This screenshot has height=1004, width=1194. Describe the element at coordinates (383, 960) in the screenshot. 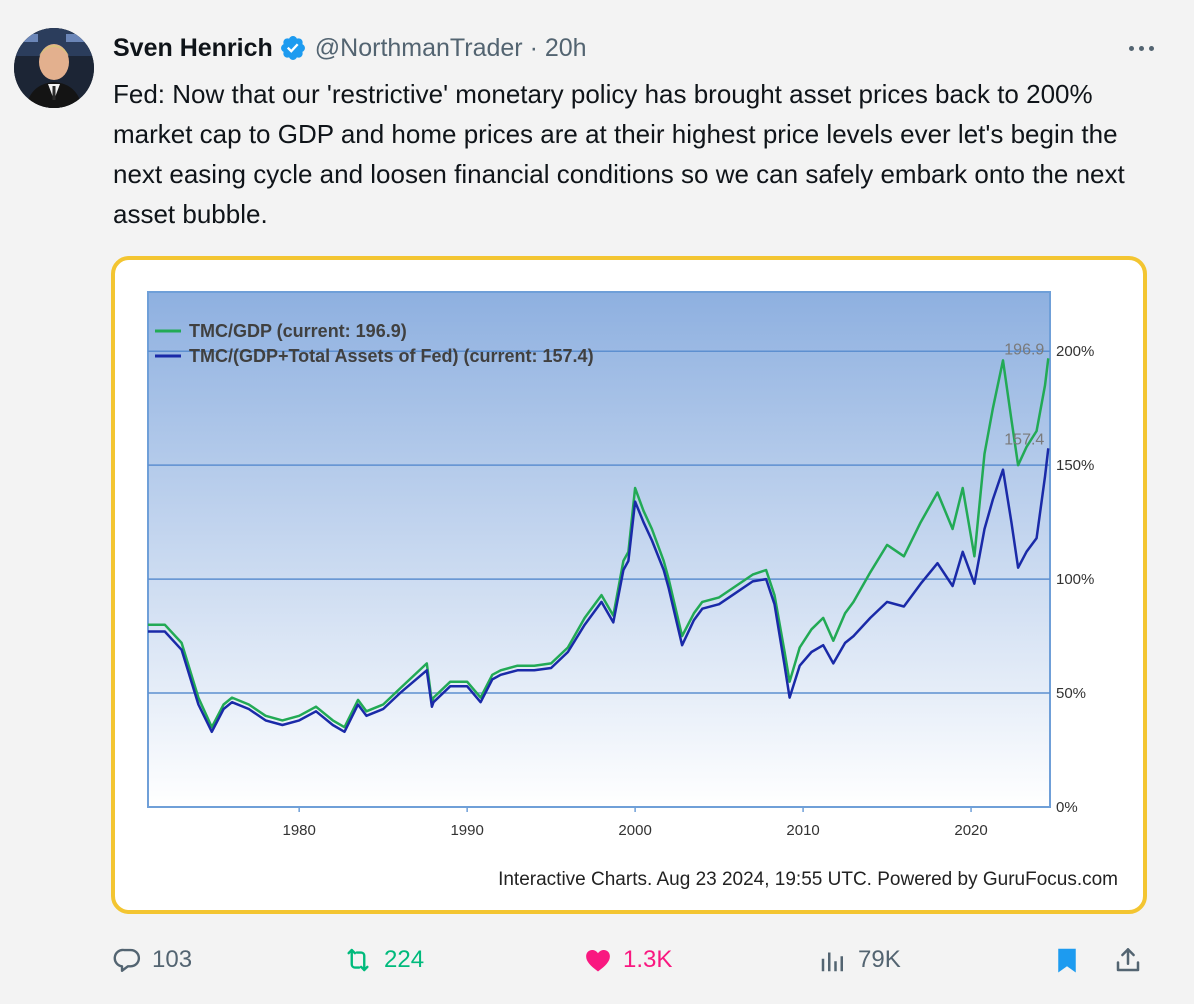

I see `repost-button: 224` at that location.